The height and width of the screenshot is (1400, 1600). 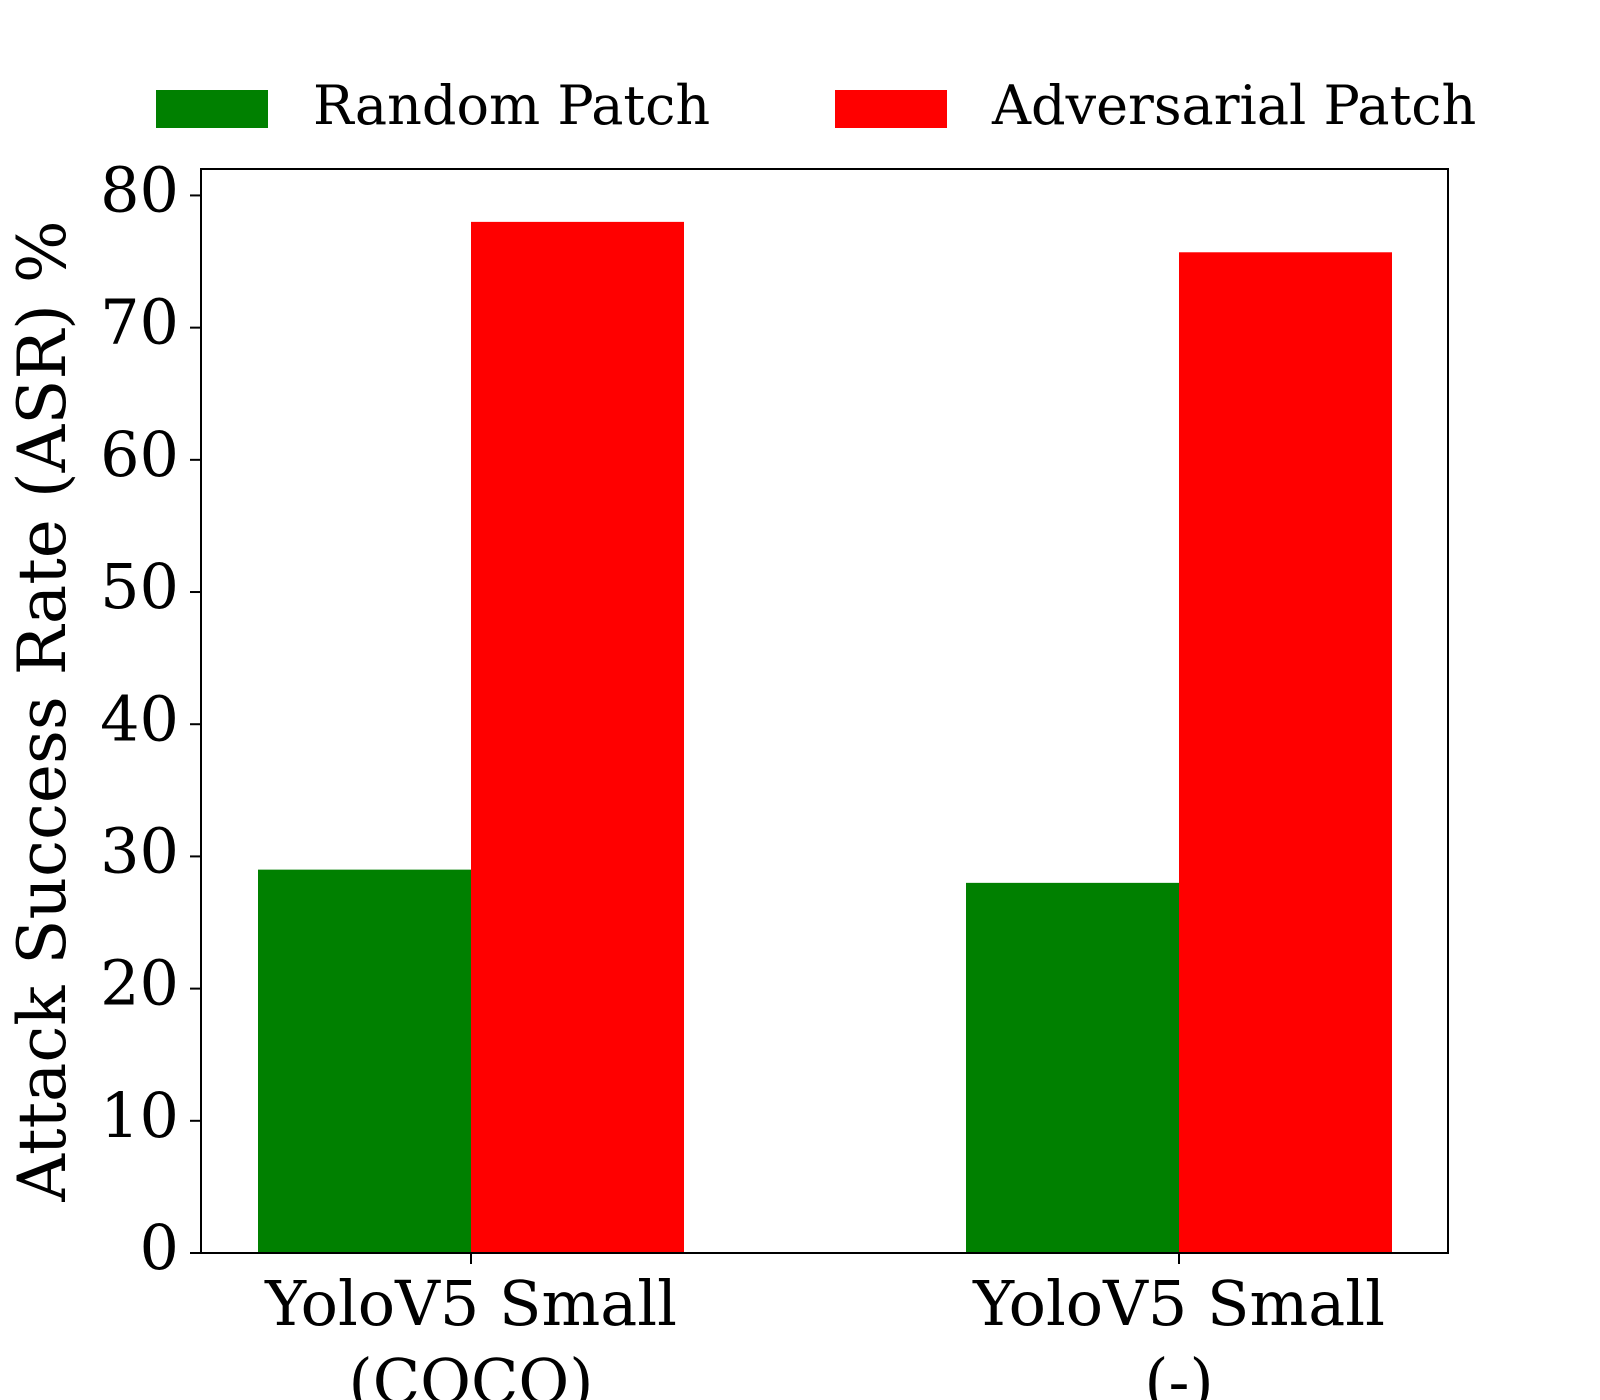 I want to click on y-tick-label-80: 80, so click(x=139, y=190).